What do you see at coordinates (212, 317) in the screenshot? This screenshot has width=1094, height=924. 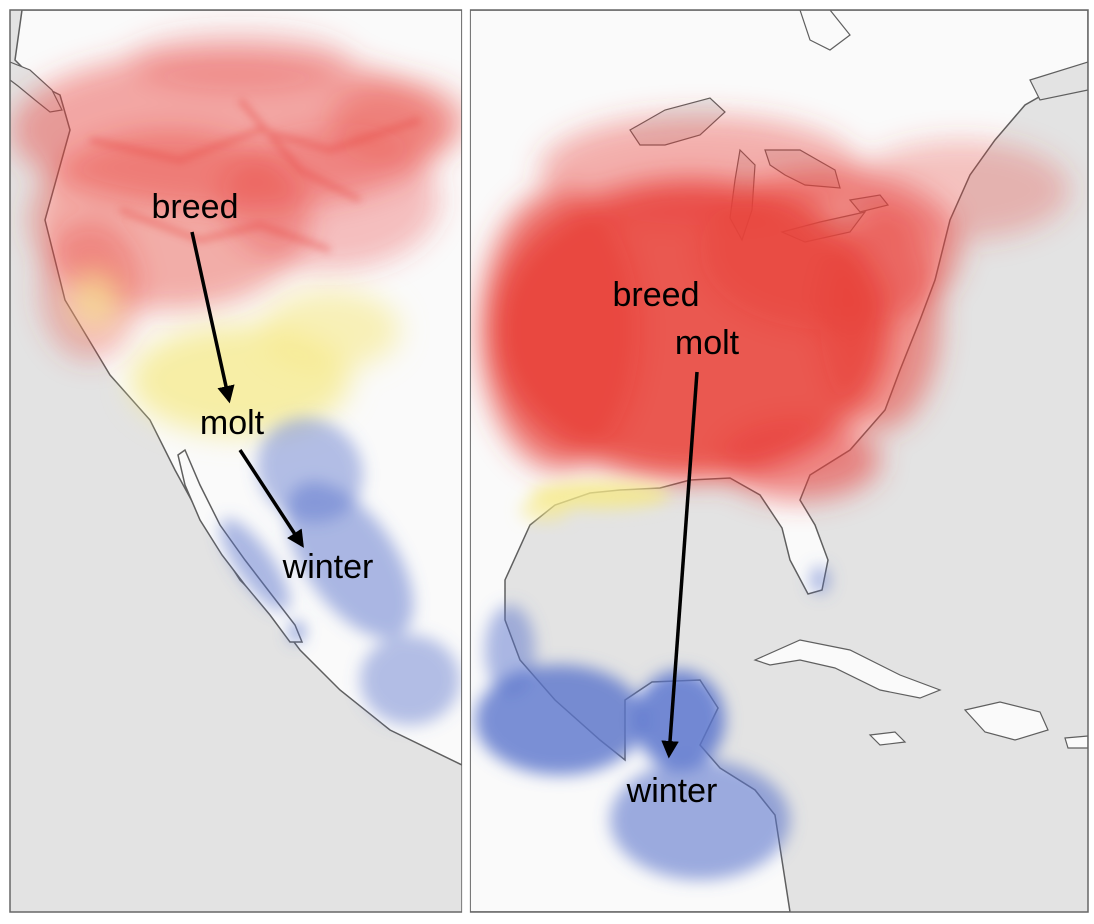 I see `left-arrow-breed-to-molt` at bounding box center [212, 317].